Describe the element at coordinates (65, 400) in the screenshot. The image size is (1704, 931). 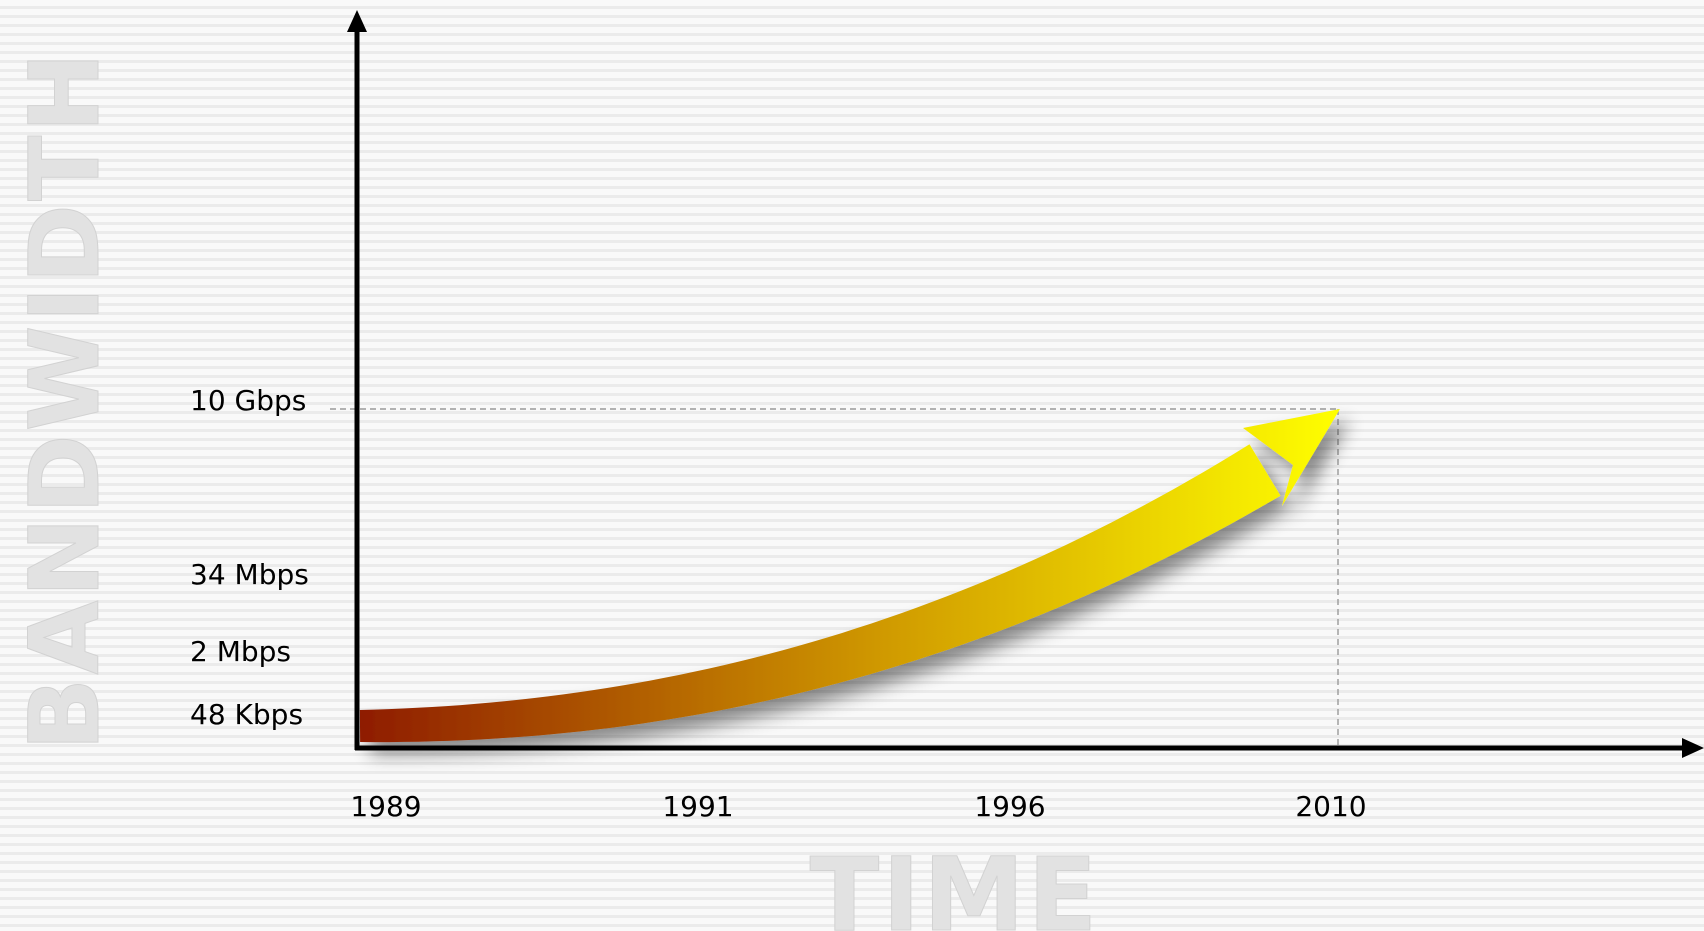
I see `y-axis-title: BANDWIDTH` at that location.